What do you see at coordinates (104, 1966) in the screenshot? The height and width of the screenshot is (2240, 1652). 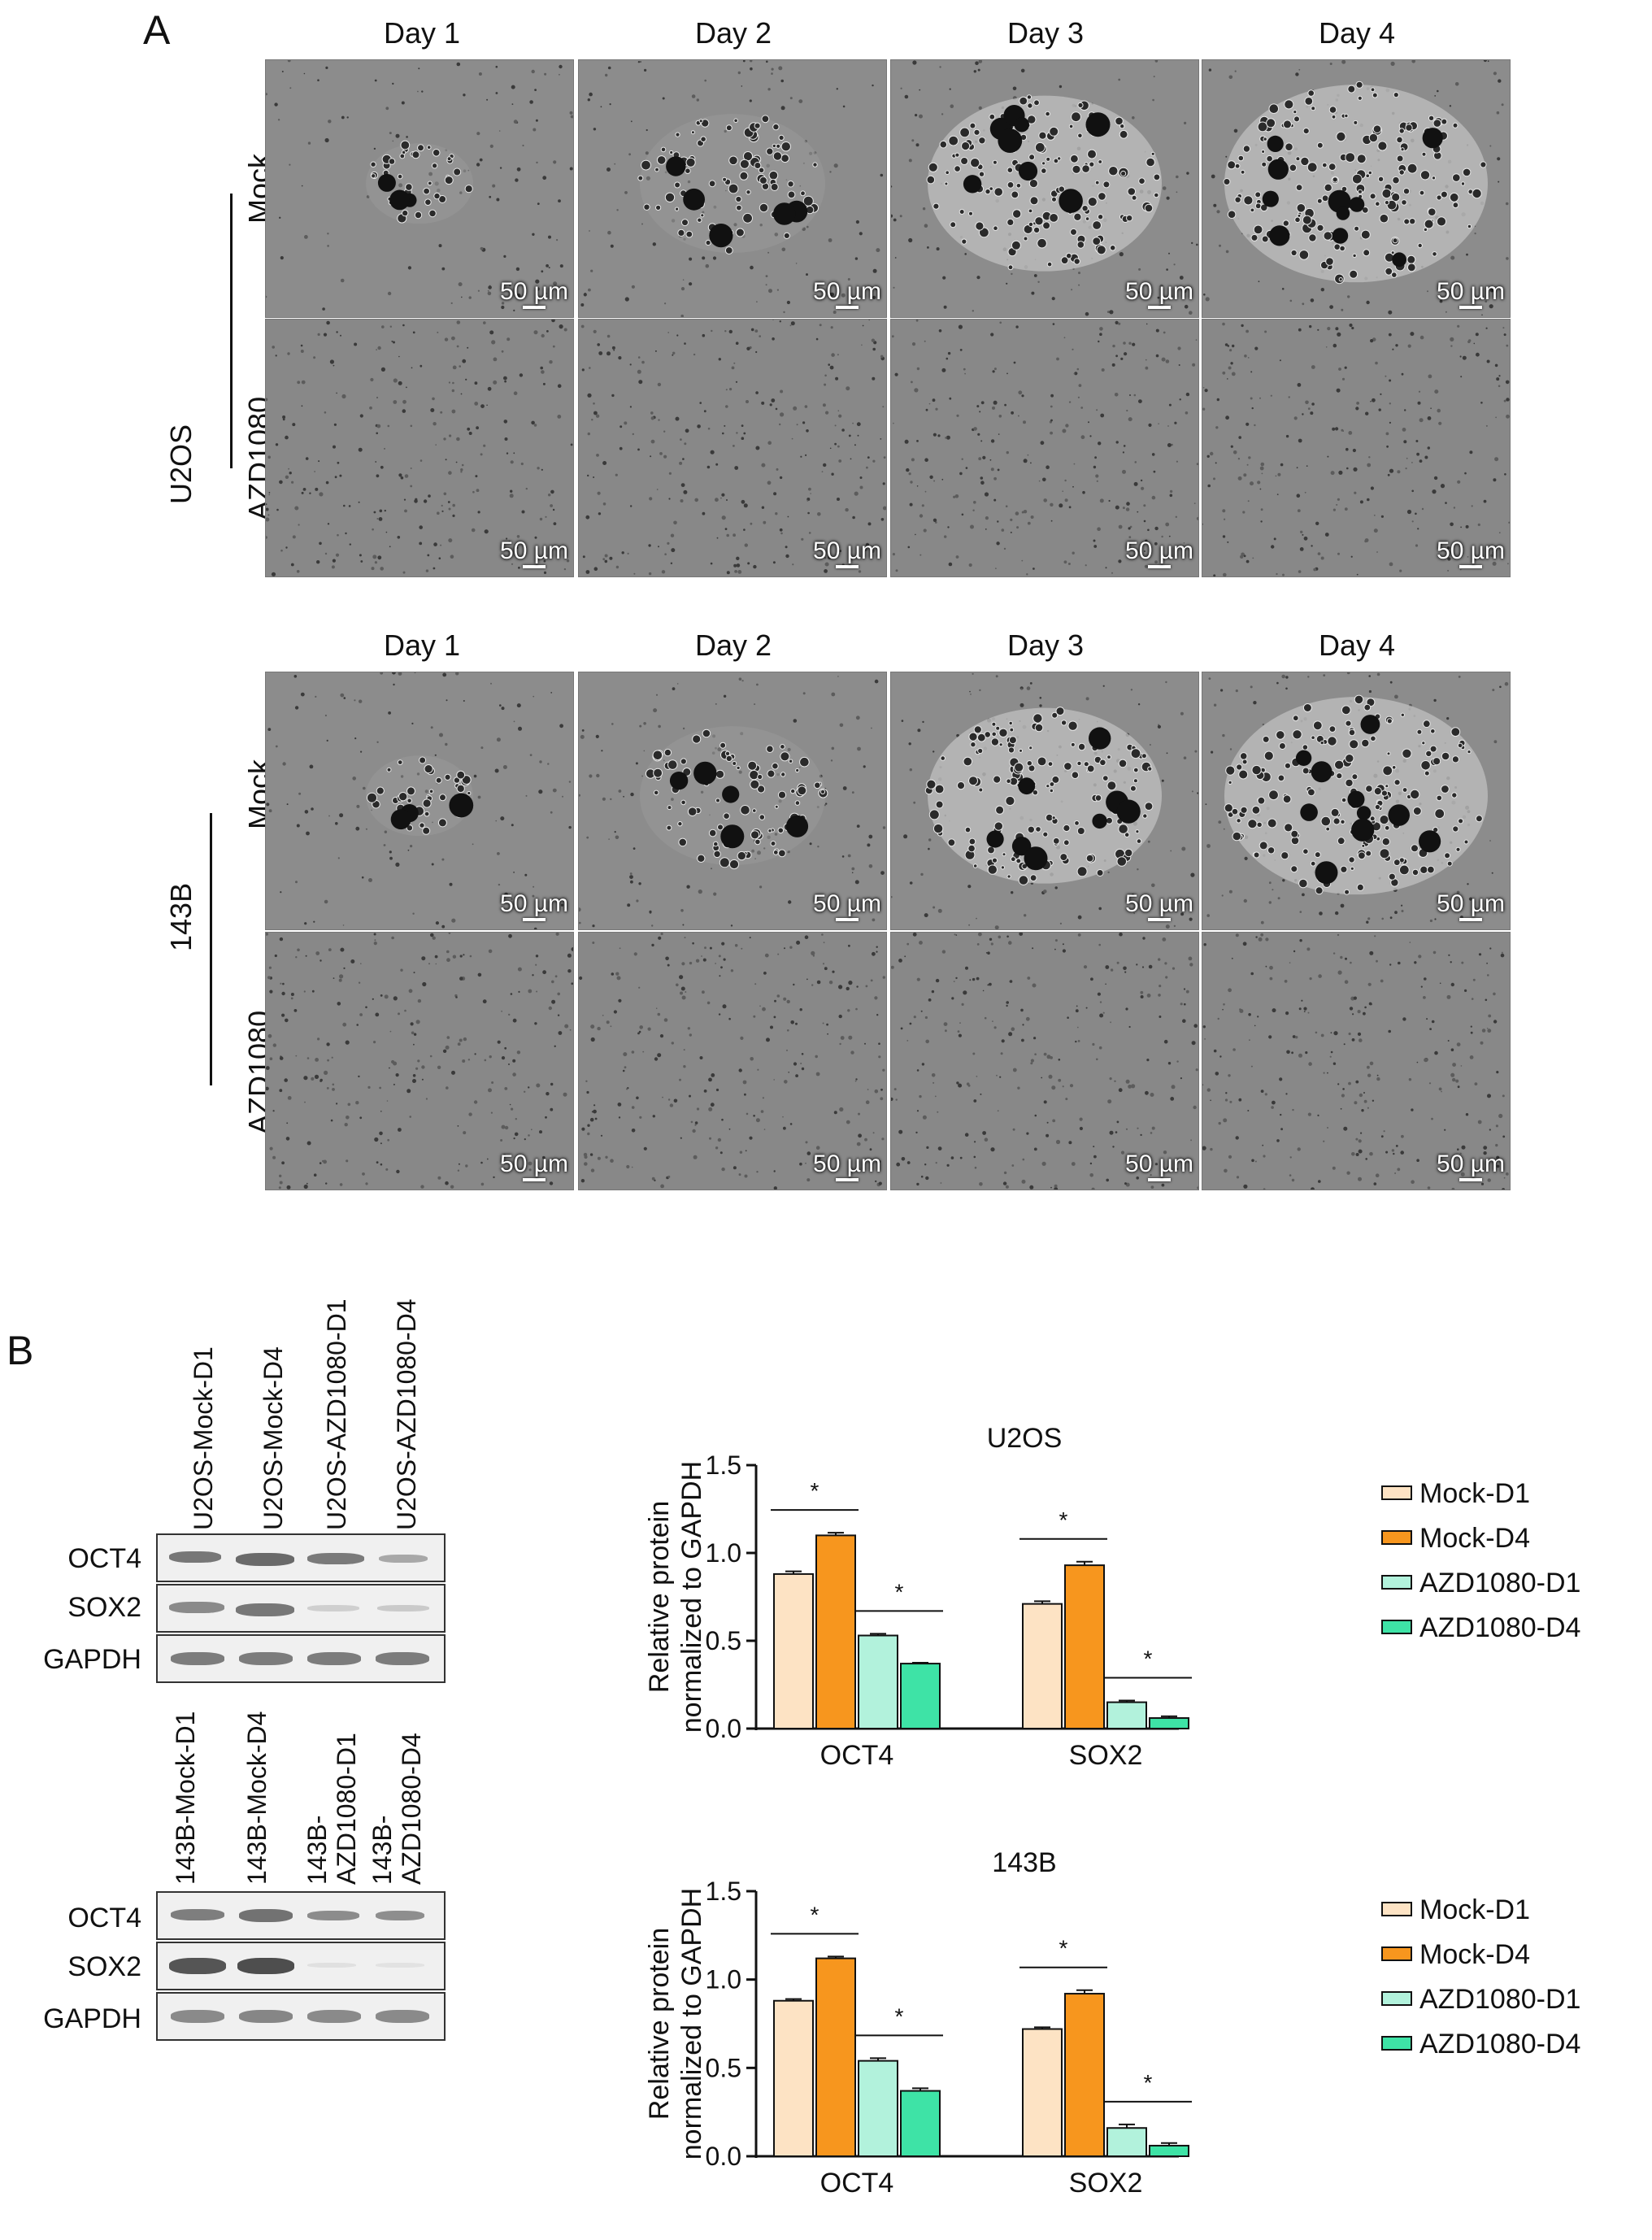 I see `blot2-protein-sox2: SOX2` at bounding box center [104, 1966].